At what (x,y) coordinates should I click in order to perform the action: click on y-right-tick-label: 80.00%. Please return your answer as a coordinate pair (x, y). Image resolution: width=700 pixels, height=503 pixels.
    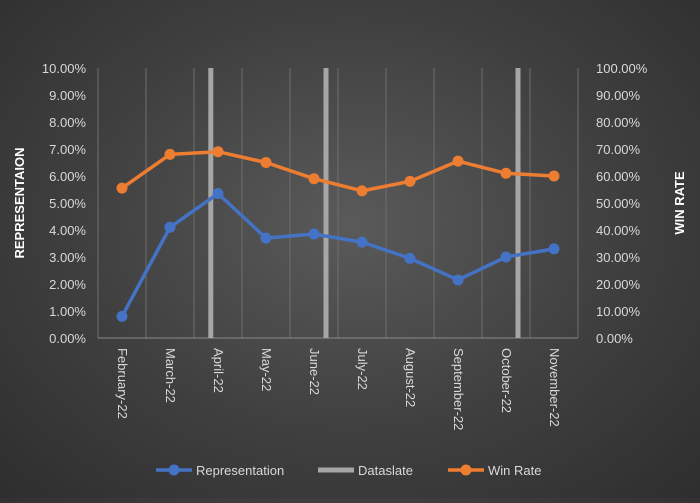
    Looking at the image, I should click on (618, 122).